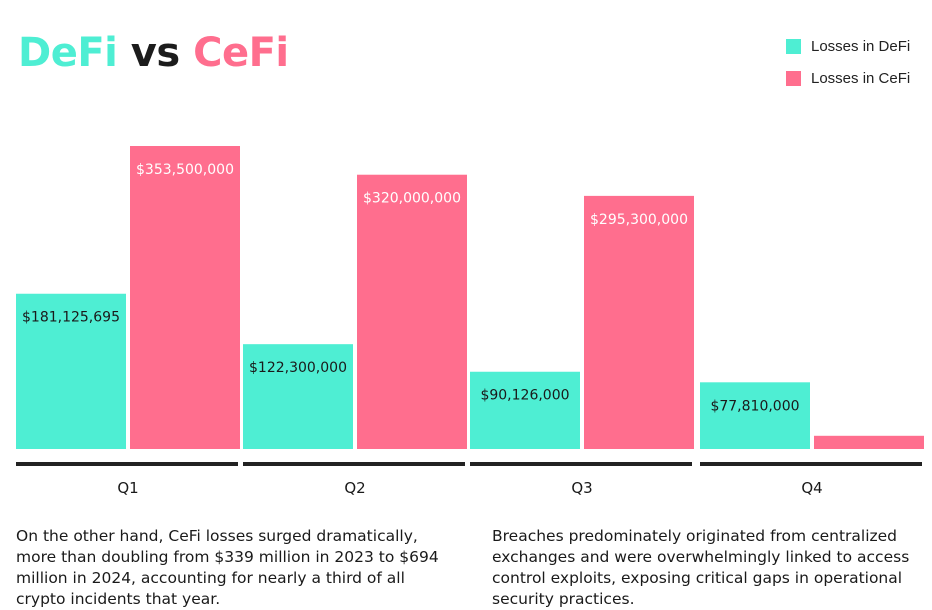 This screenshot has height=610, width=932. I want to click on legend-item-defi: Losses in DeFi, so click(848, 46).